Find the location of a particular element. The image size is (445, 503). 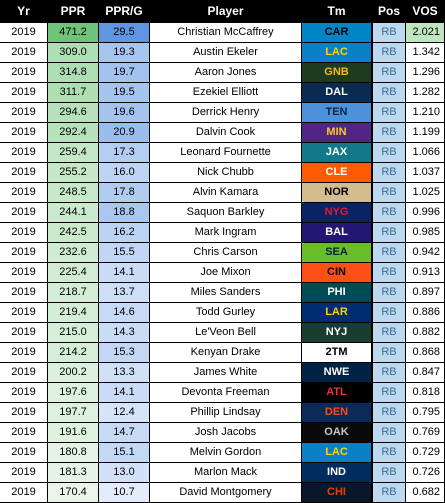

table-row: 2019 311.7 19.5 Ezekiel Elliott DAL RB 1.282 is located at coordinates (222, 92).